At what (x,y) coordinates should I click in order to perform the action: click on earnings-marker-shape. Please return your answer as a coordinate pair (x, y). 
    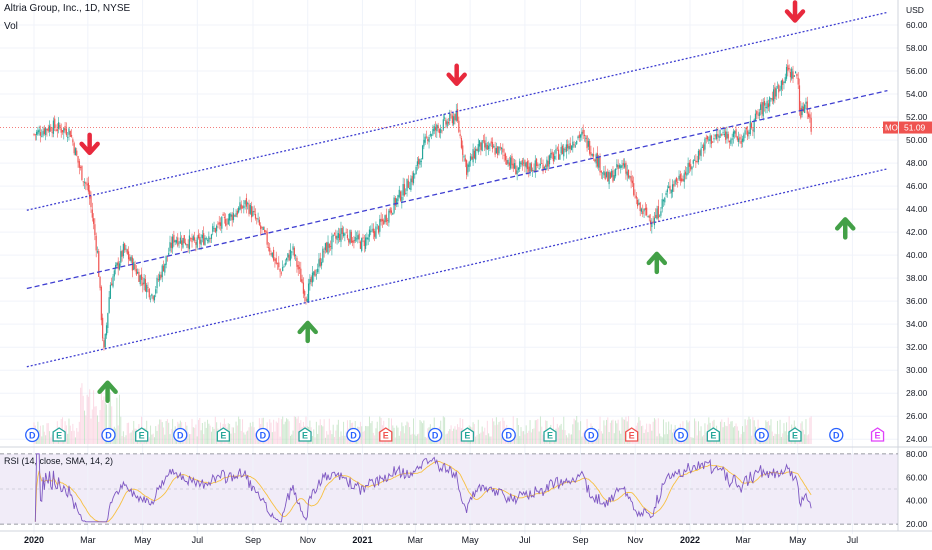
    Looking at the image, I should click on (59, 434).